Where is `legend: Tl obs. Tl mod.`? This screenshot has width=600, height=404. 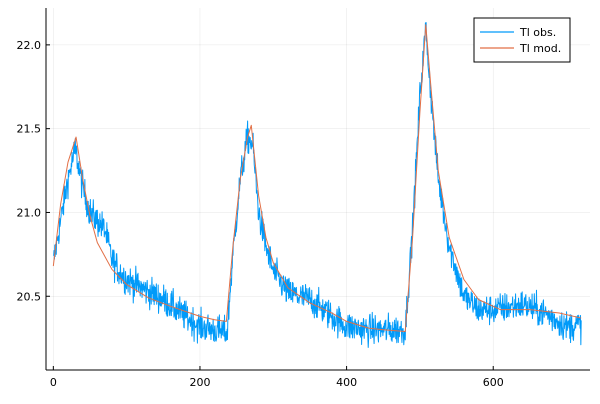 legend: Tl obs. Tl mod. is located at coordinates (522, 40).